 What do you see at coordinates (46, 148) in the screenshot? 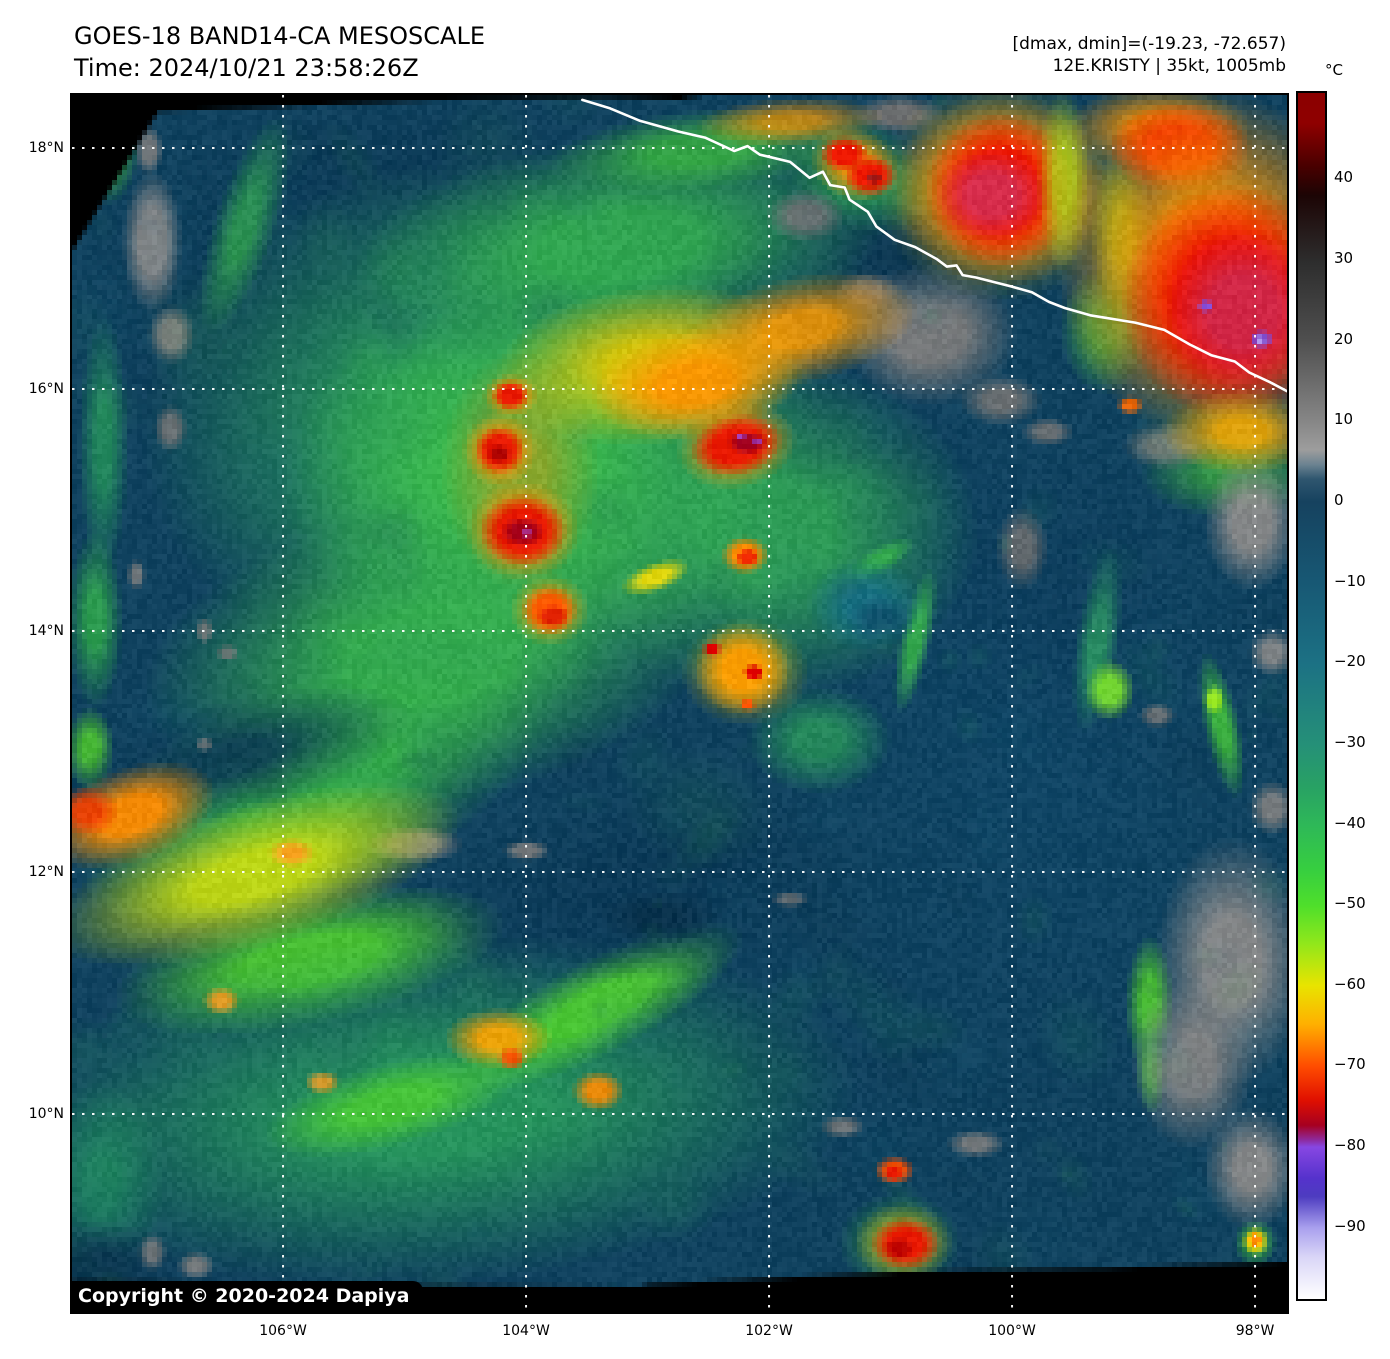
I see `lat-tick-label: 18°N` at bounding box center [46, 148].